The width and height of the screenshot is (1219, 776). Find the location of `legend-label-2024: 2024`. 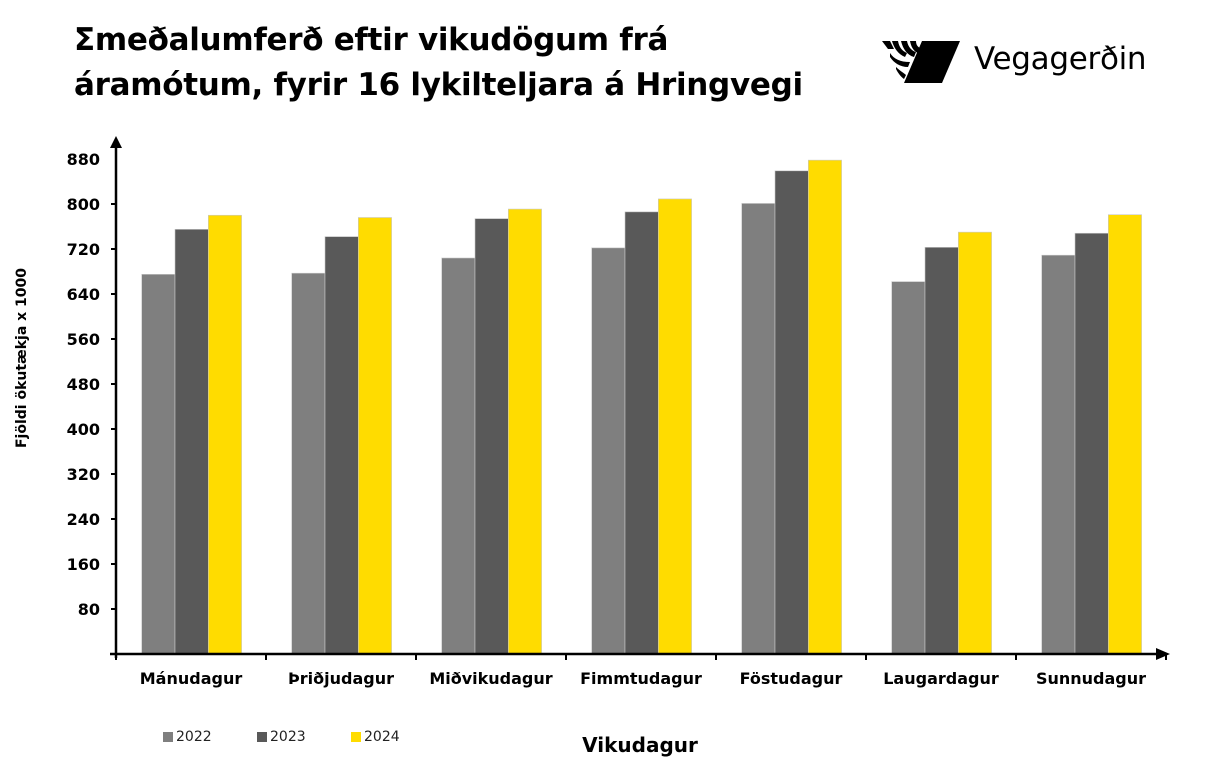

legend-label-2024: 2024 is located at coordinates (382, 737).